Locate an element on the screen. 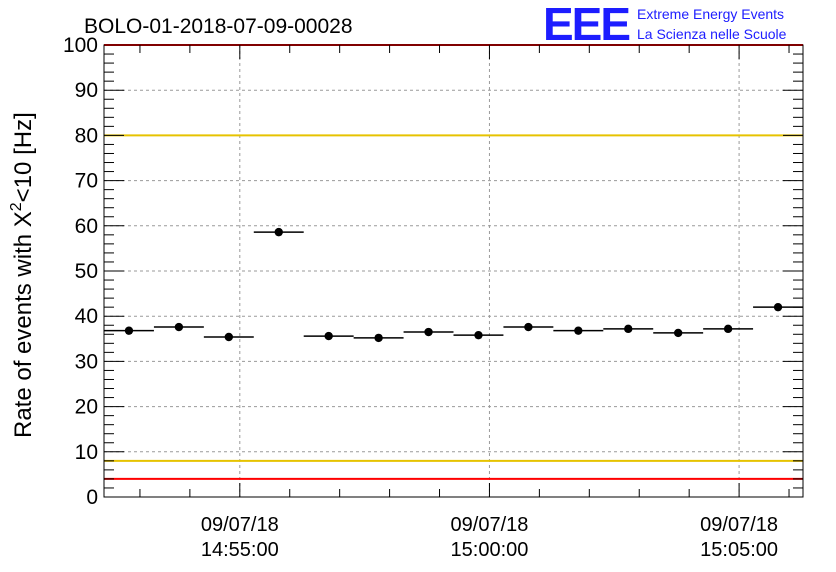  logo-line-1: Extreme Energy Events is located at coordinates (710, 14).